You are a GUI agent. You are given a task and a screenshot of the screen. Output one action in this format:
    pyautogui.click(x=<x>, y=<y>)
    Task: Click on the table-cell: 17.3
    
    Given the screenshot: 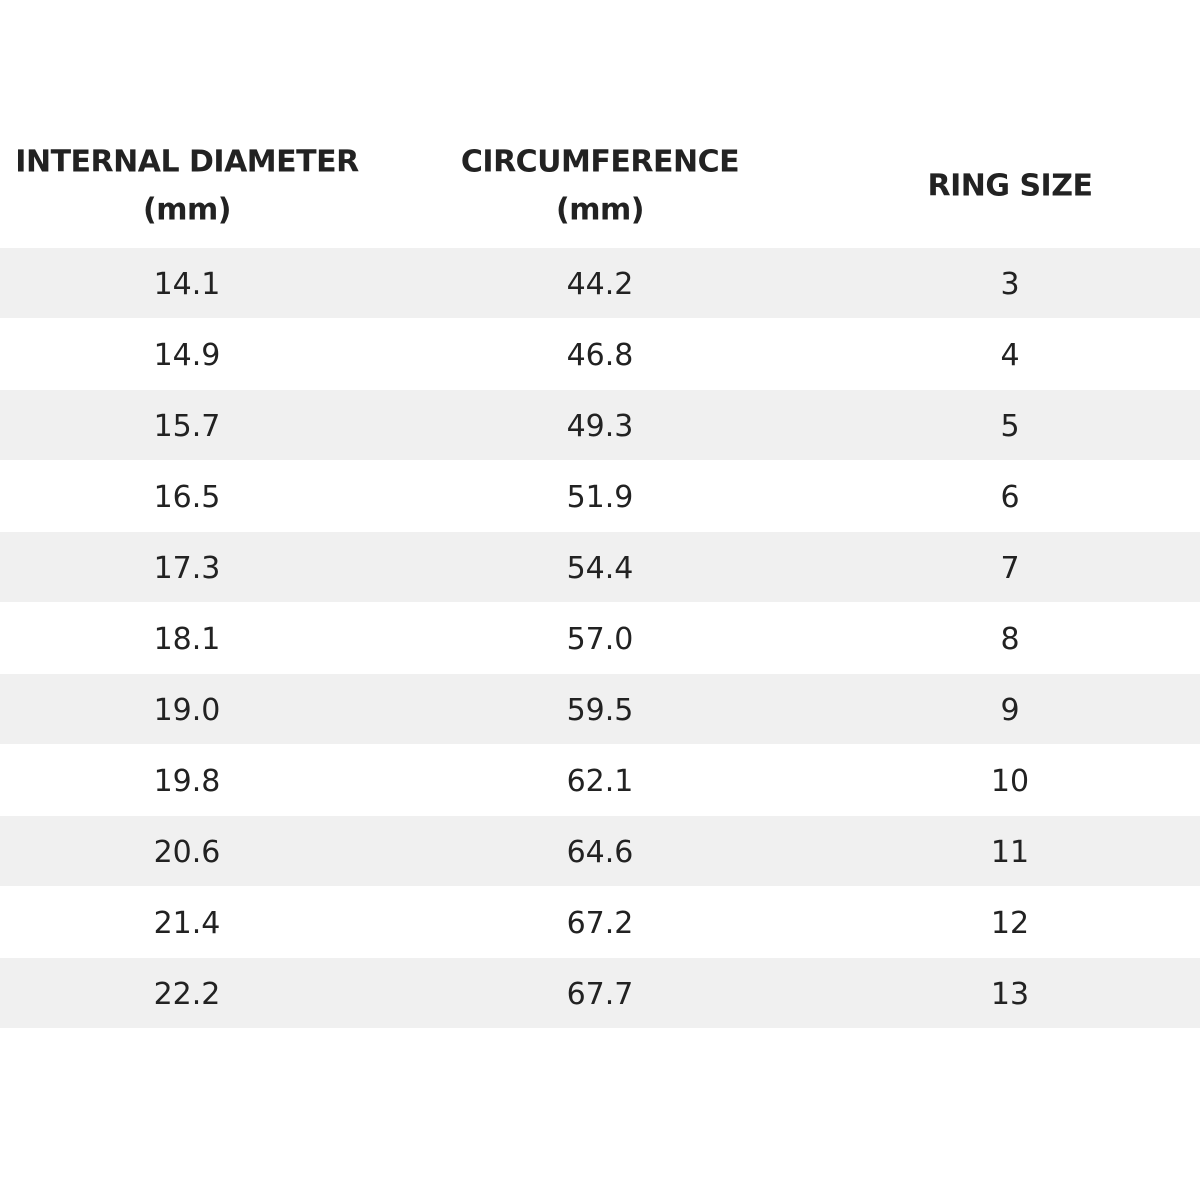 What is the action you would take?
    pyautogui.click(x=187, y=568)
    